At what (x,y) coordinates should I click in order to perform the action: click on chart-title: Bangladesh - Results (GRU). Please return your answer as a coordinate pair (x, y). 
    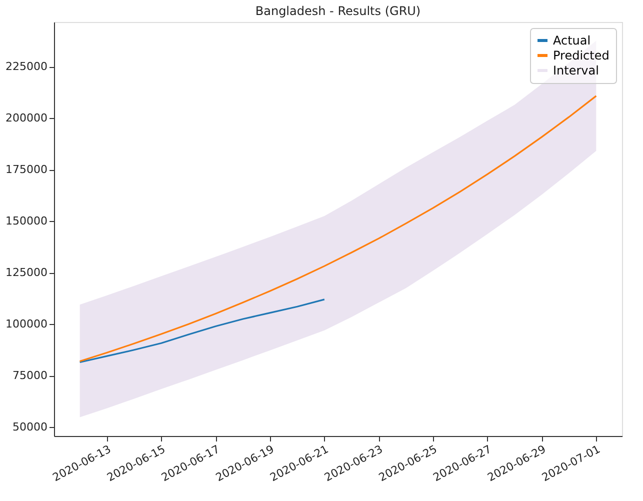
    Looking at the image, I should click on (338, 11).